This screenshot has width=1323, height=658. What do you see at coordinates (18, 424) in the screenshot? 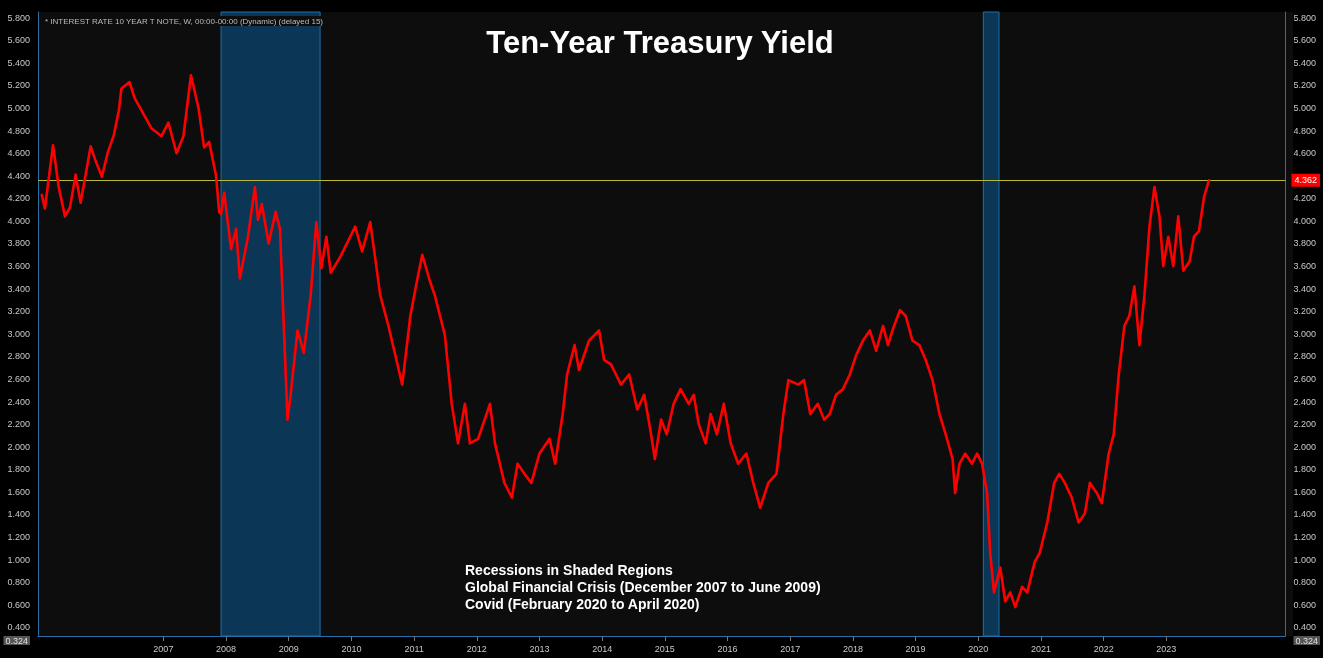
I see `y-tick-label: 2.200` at bounding box center [18, 424].